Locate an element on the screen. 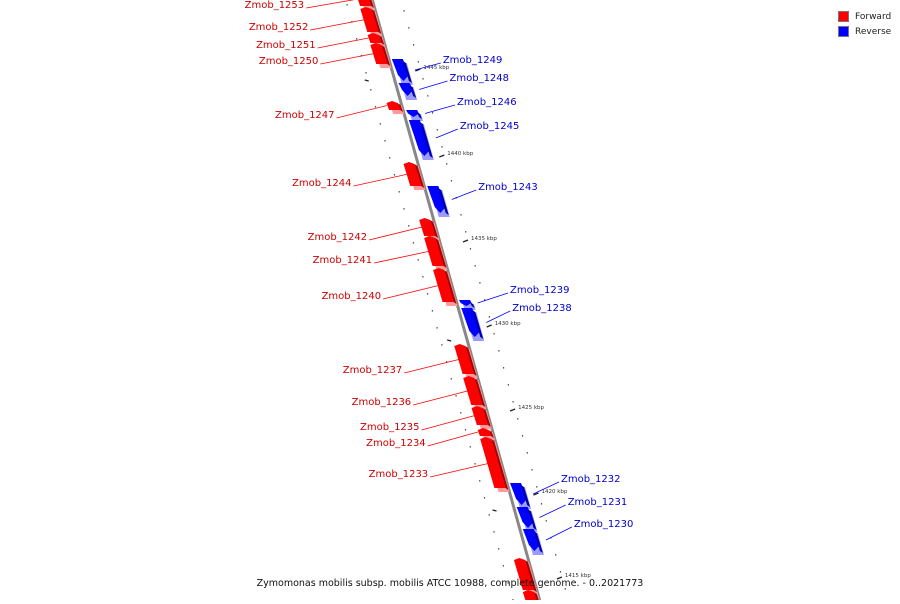 This screenshot has height=604, width=900. gene-label: Zmob_1248 is located at coordinates (480, 78).